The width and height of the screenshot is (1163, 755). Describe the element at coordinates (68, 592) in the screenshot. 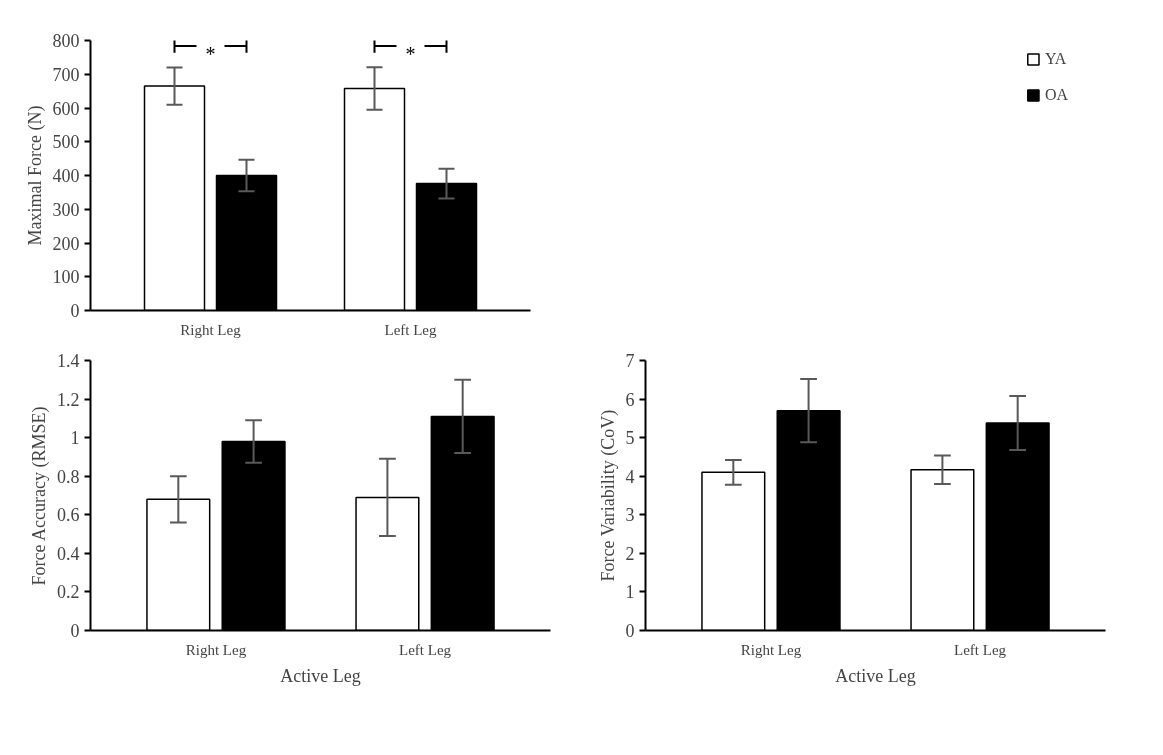

I see `y-tick-label: 0.2` at that location.